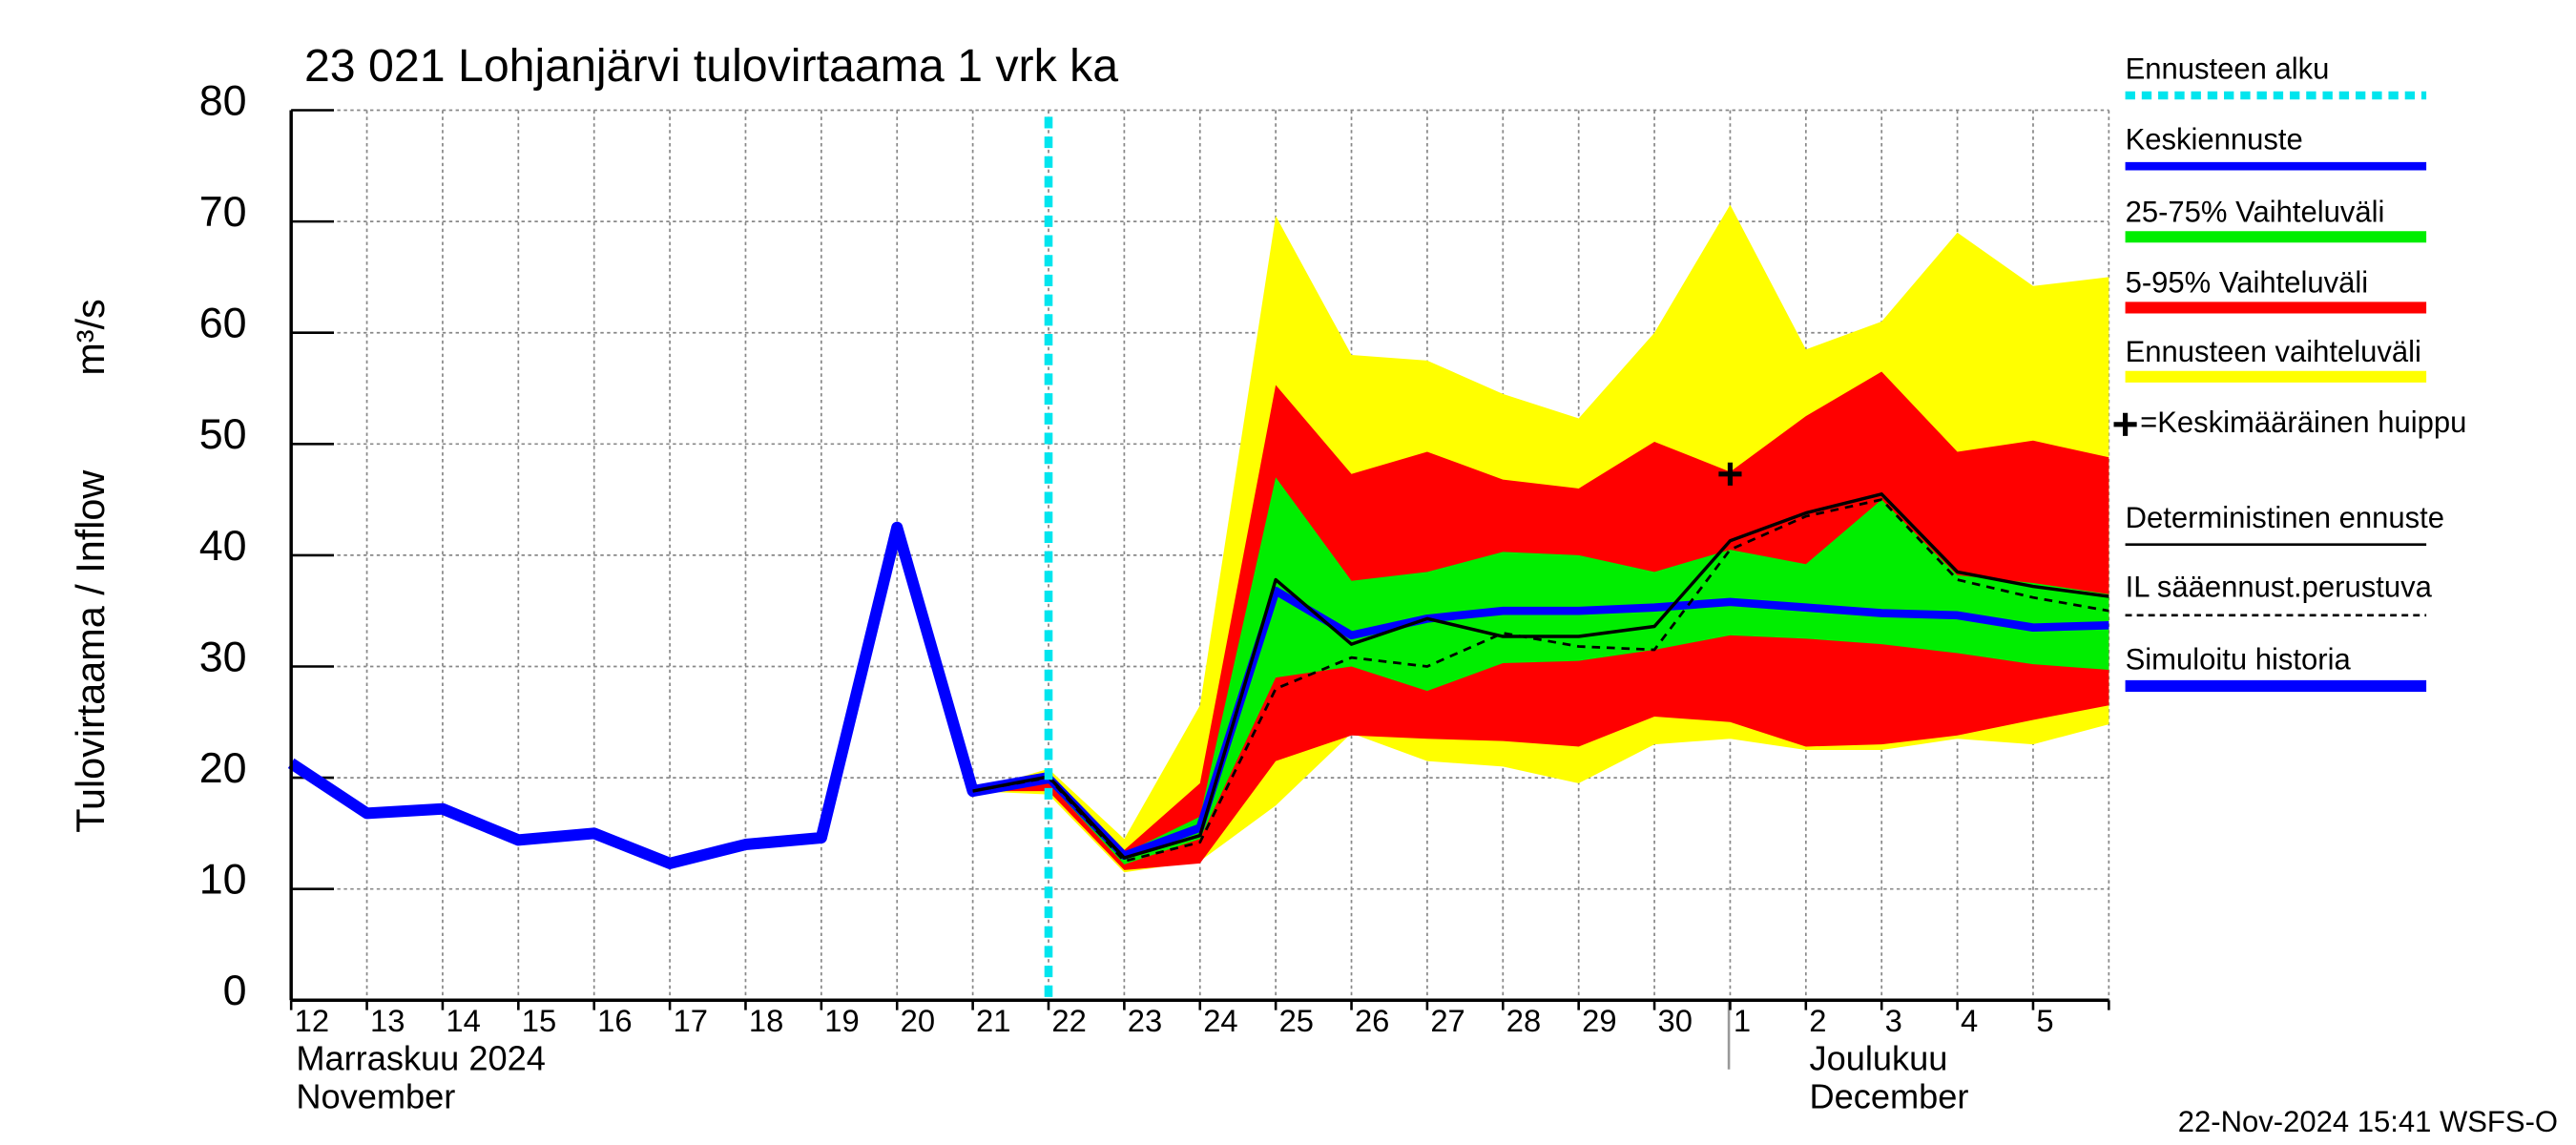 The width and height of the screenshot is (2576, 1145). What do you see at coordinates (1675, 1021) in the screenshot?
I see `x-tick-label: 30` at bounding box center [1675, 1021].